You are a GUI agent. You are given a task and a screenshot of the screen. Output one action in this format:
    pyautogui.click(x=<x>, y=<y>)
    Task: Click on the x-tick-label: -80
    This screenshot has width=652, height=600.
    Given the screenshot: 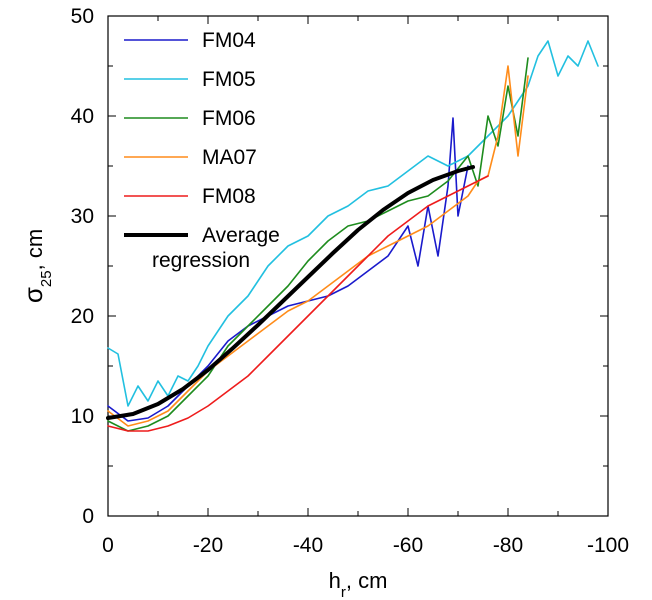 What is the action you would take?
    pyautogui.click(x=508, y=545)
    